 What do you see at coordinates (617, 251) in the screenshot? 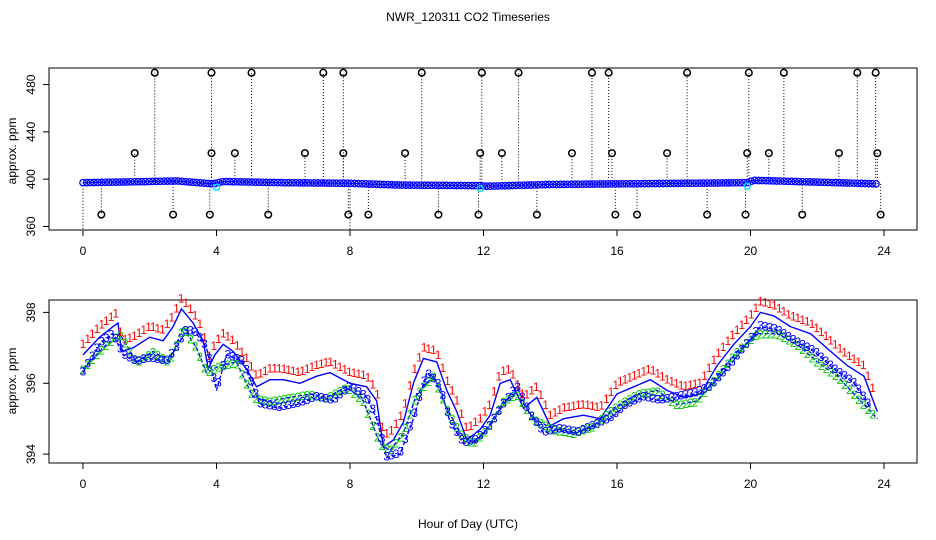
I see `raw-x-tick-label: 16` at bounding box center [617, 251].